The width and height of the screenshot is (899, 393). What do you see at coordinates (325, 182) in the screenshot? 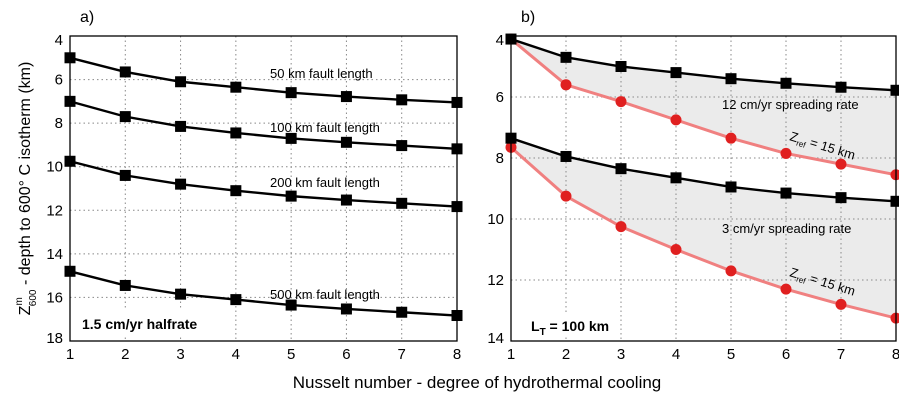
I see `series-label-200km: 200 km fault length` at bounding box center [325, 182].